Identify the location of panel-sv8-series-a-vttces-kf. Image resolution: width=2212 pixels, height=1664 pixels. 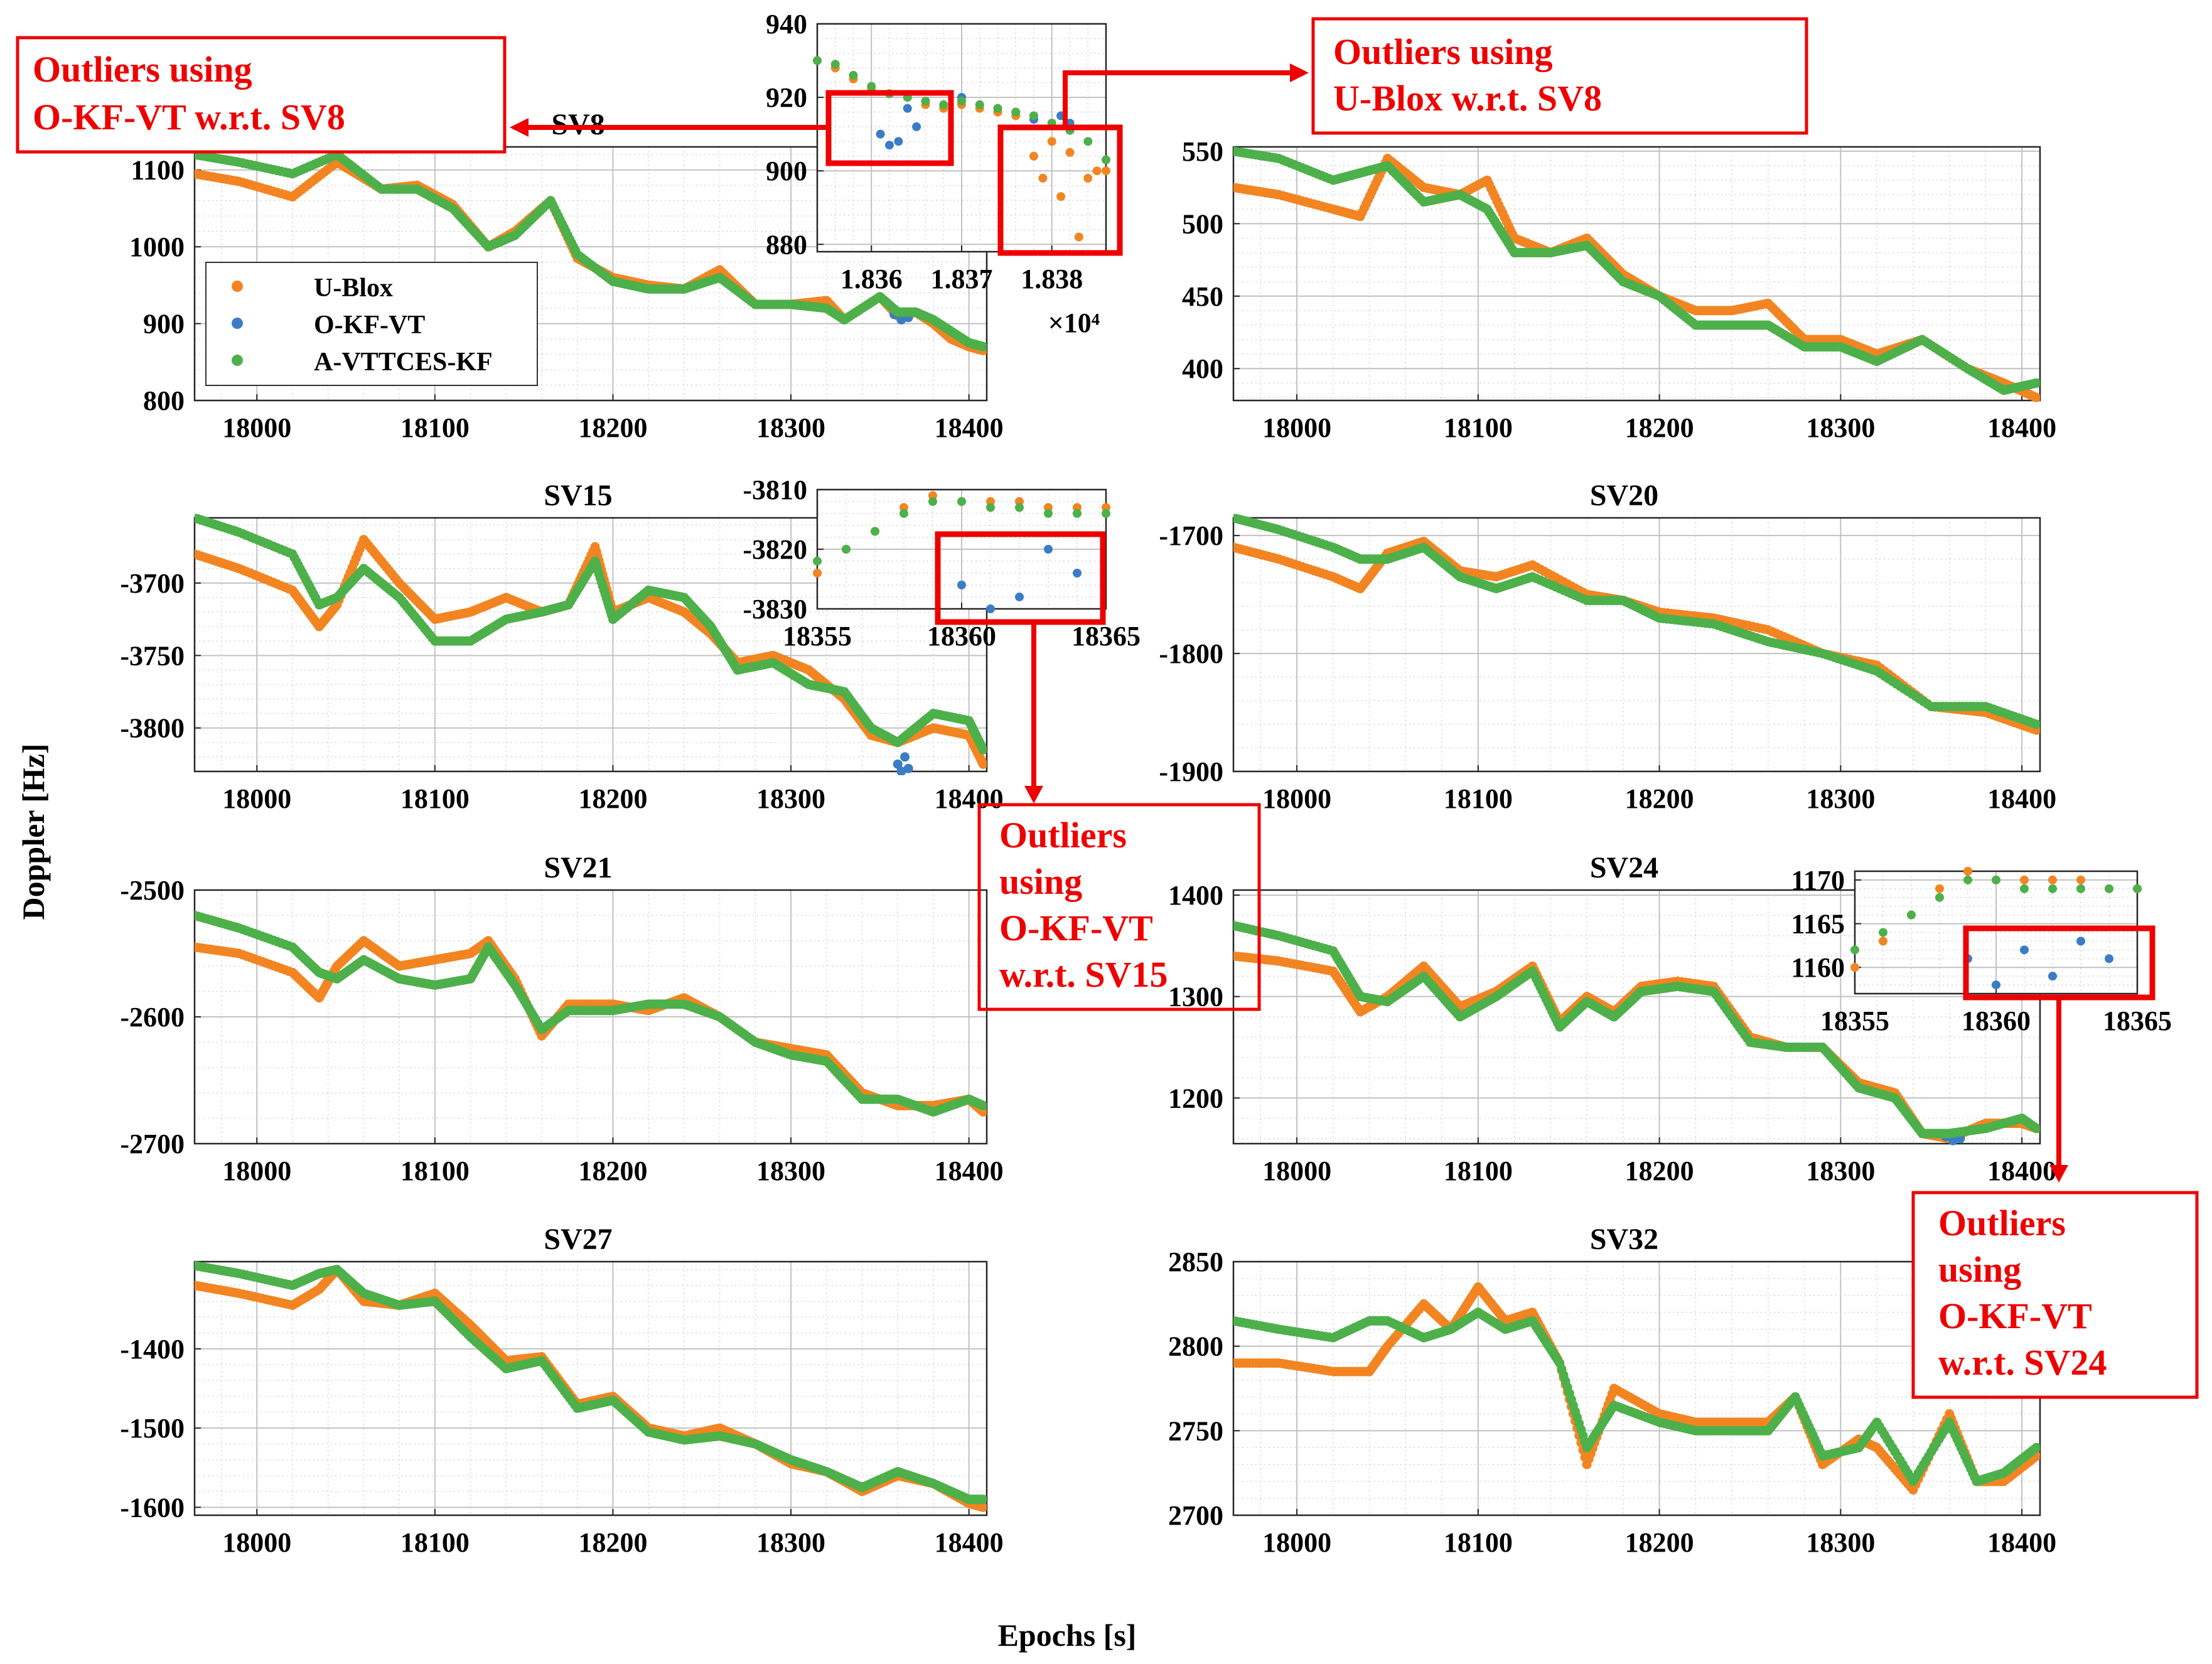
(591, 251).